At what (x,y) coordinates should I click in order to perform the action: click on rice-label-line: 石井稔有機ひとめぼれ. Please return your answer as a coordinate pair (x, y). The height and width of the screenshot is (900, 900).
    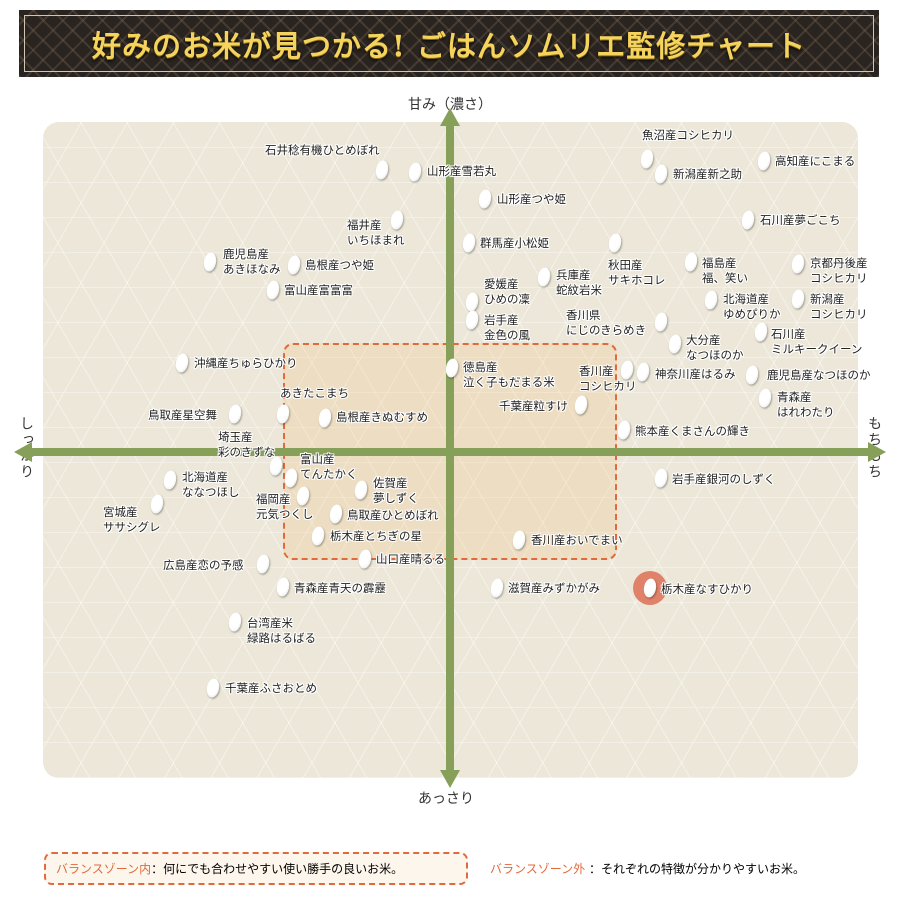
    Looking at the image, I should click on (322, 150).